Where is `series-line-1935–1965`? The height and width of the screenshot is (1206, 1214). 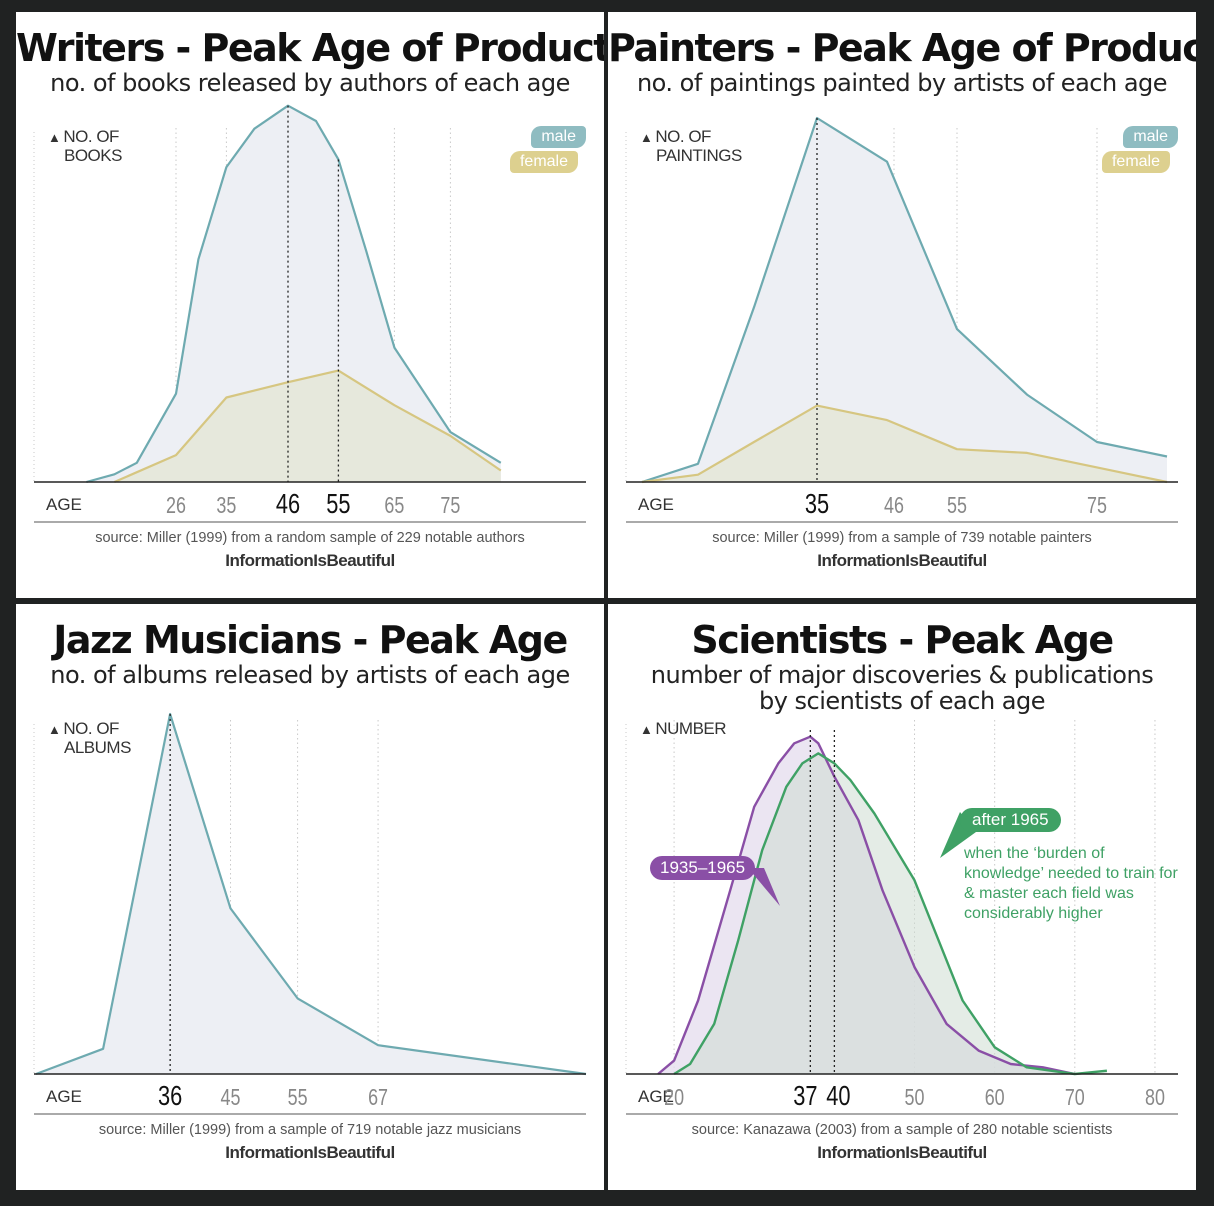 series-line-1935–1965 is located at coordinates (866, 905).